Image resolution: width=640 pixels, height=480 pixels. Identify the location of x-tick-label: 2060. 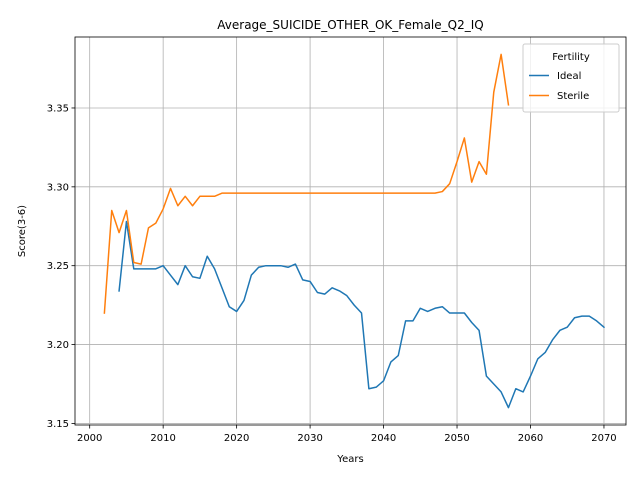
(530, 438).